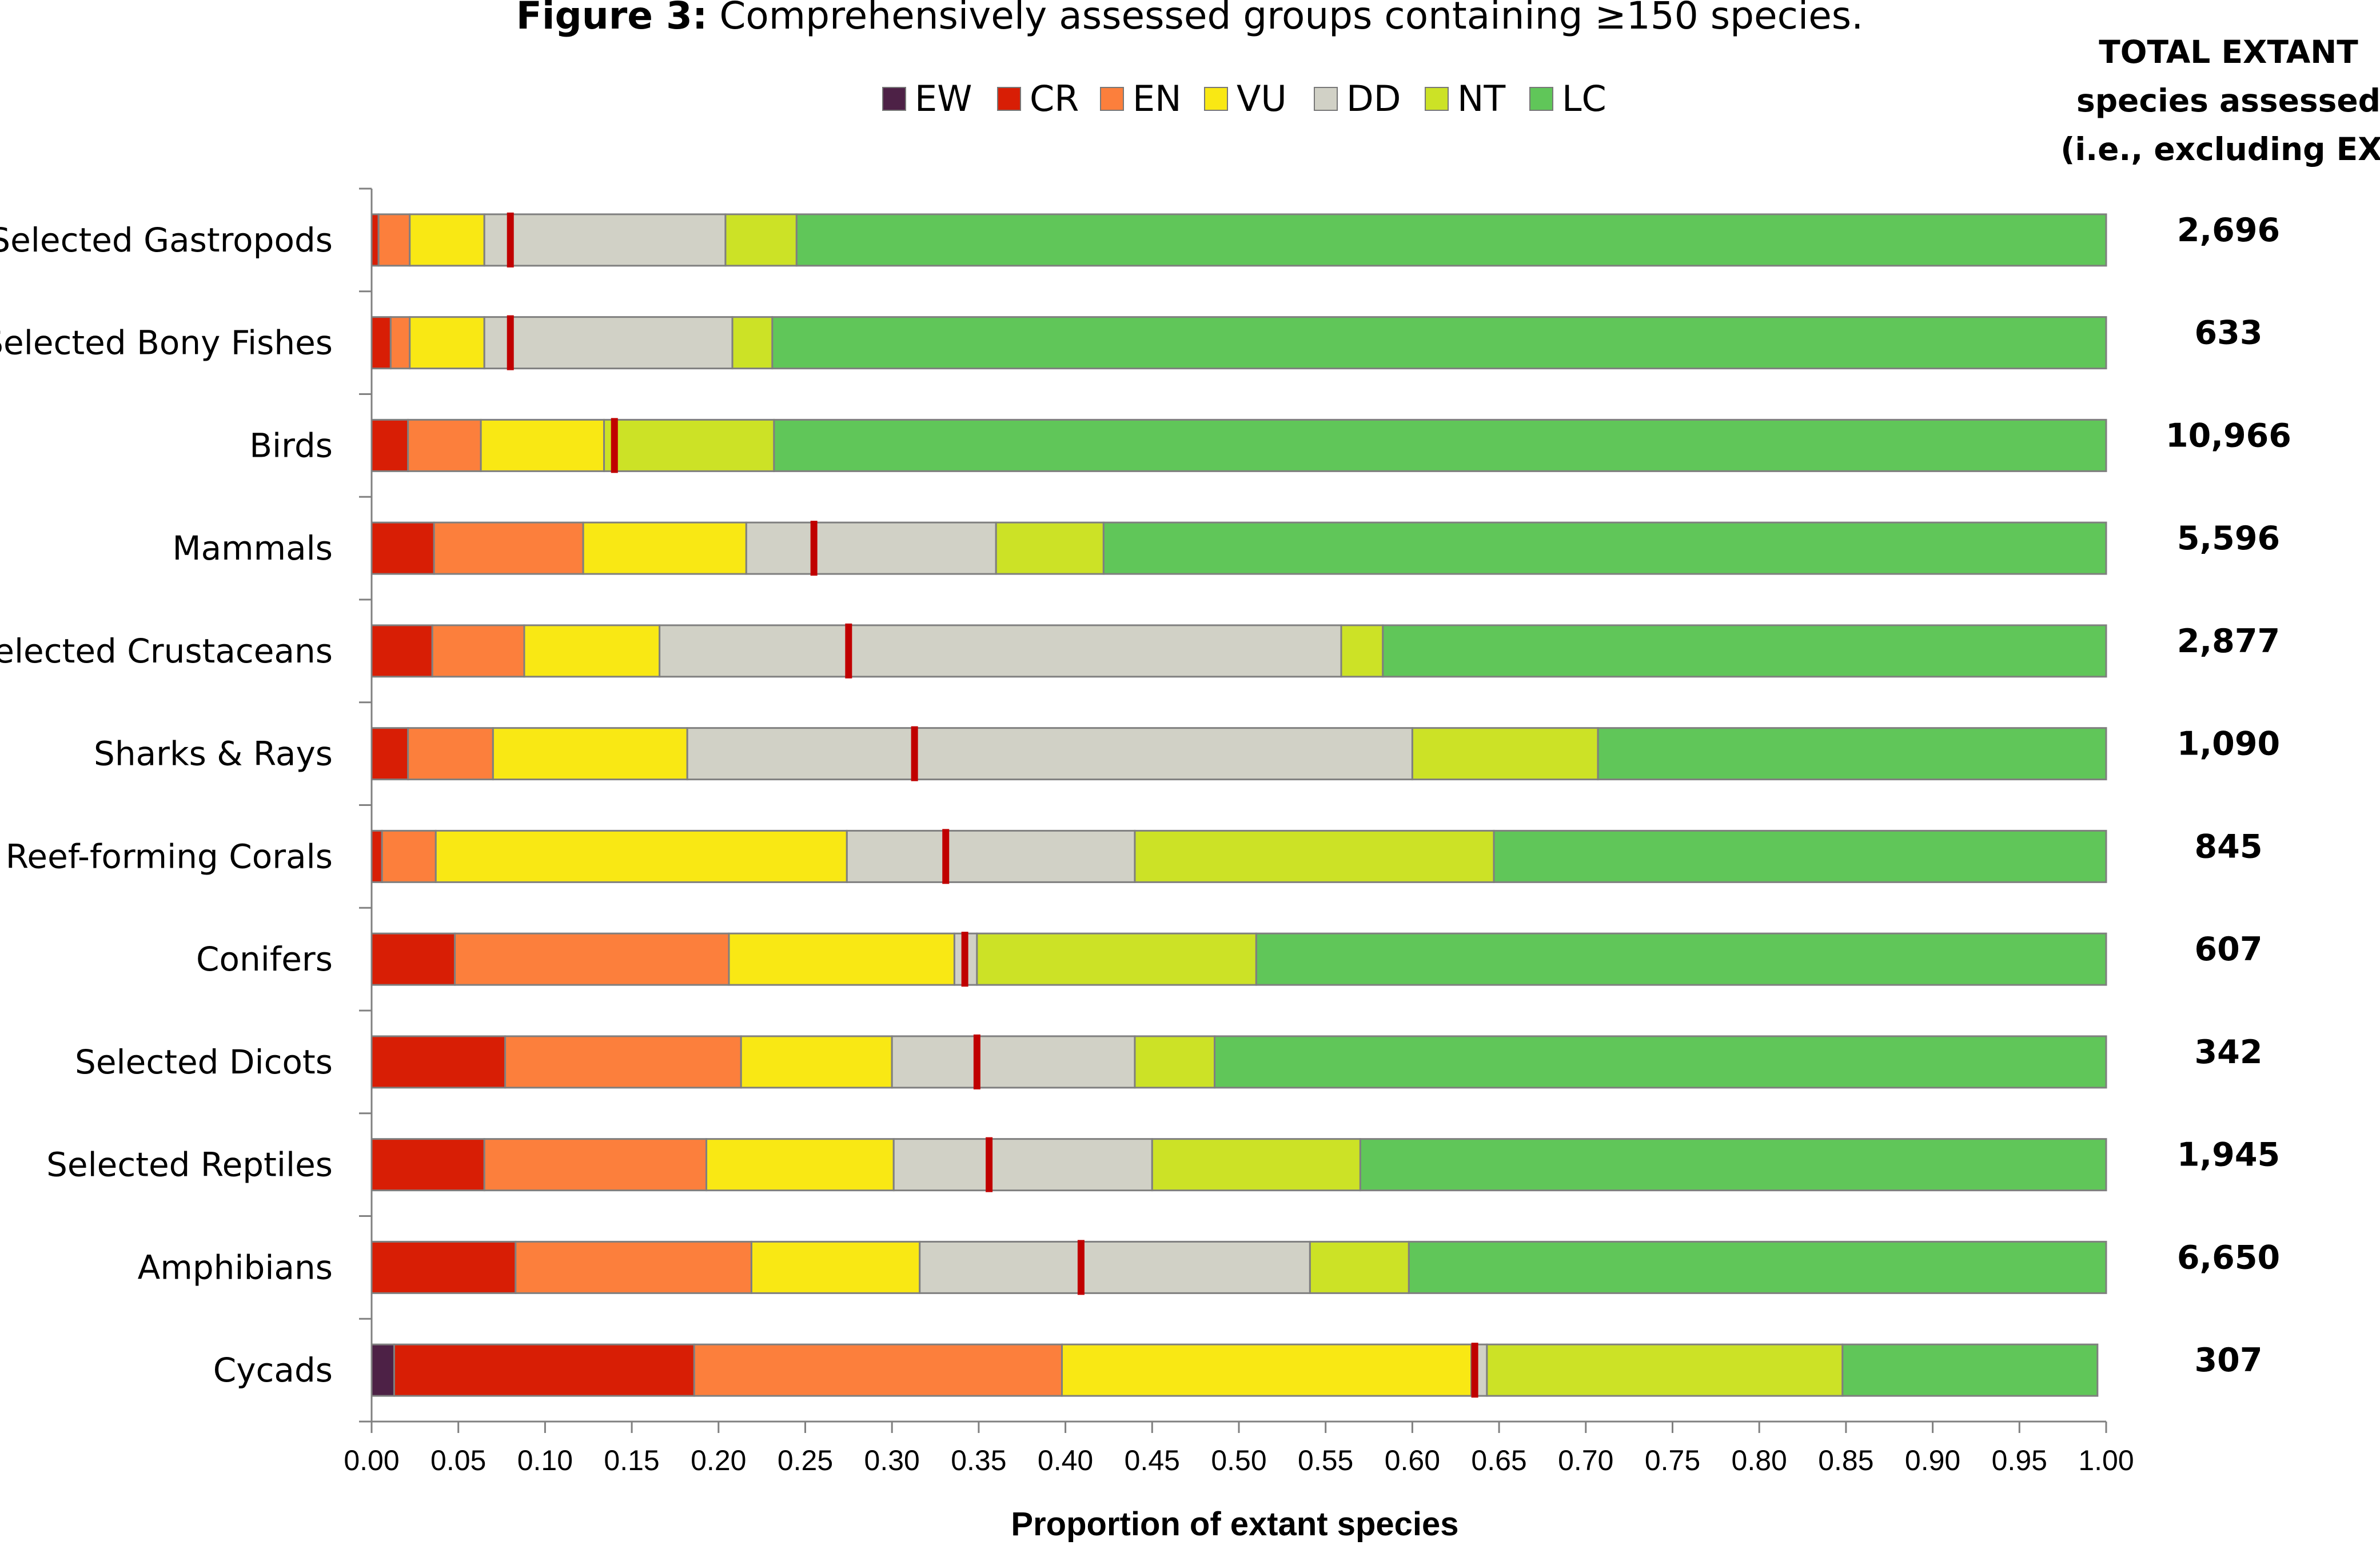  I want to click on legend-swatch-cr, so click(1009, 99).